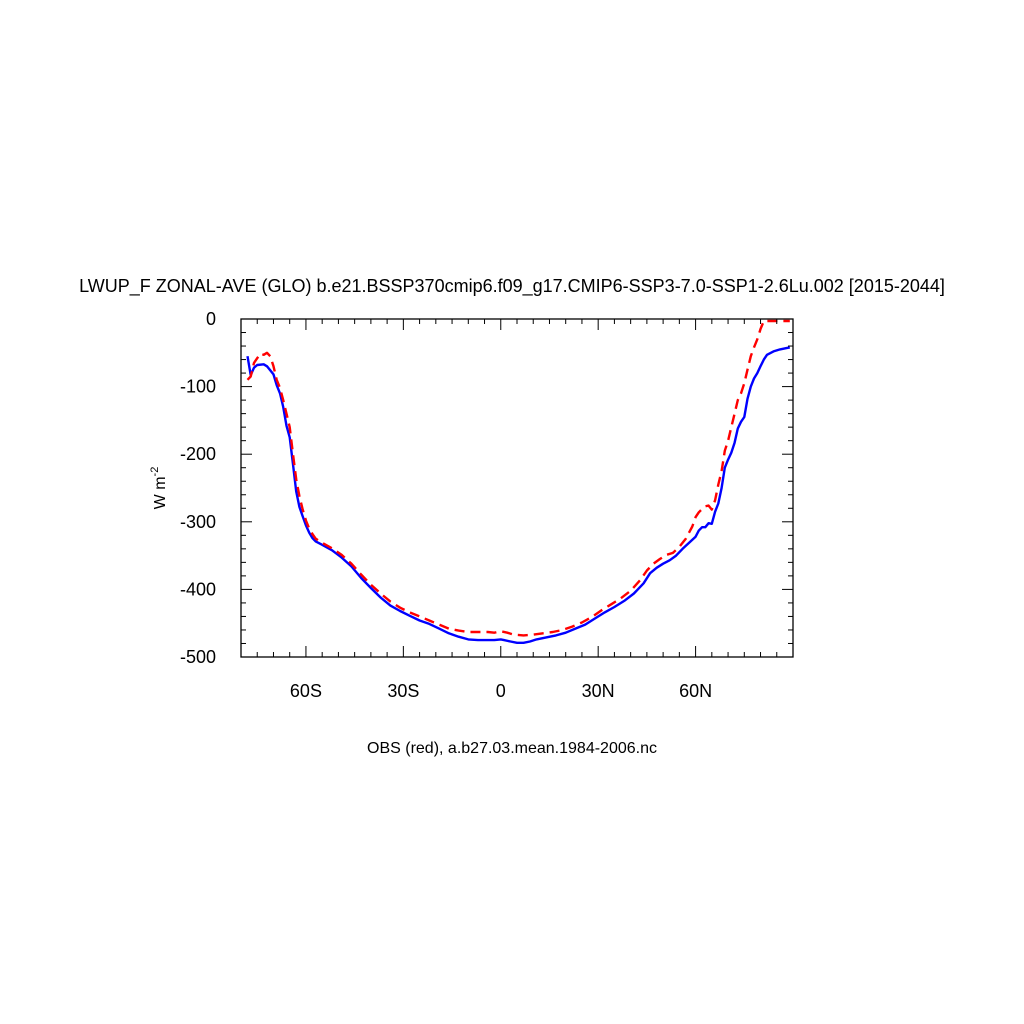 The height and width of the screenshot is (1024, 1024). Describe the element at coordinates (198, 522) in the screenshot. I see `y-tick-label: -300` at that location.